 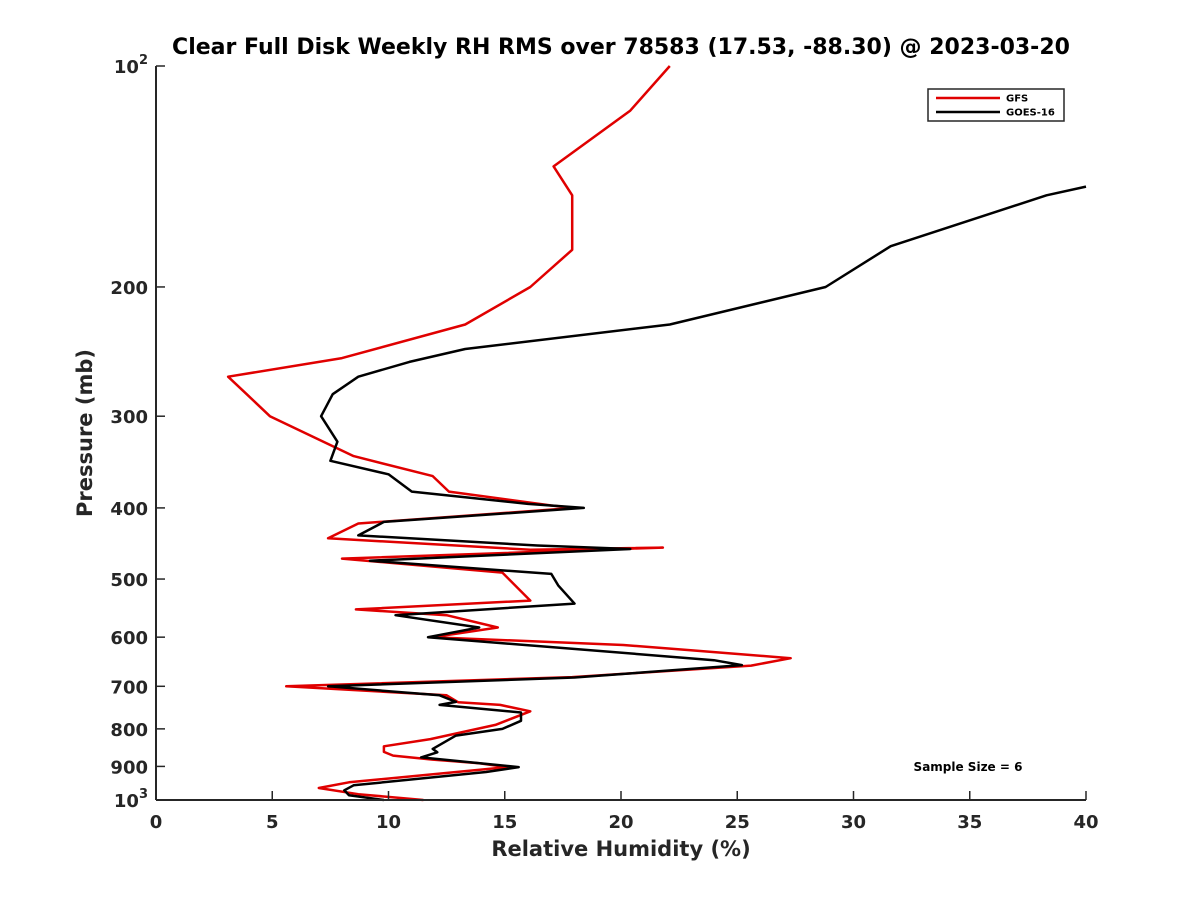 What do you see at coordinates (620, 849) in the screenshot?
I see `x-axis-label: Relative Humidity (%)` at bounding box center [620, 849].